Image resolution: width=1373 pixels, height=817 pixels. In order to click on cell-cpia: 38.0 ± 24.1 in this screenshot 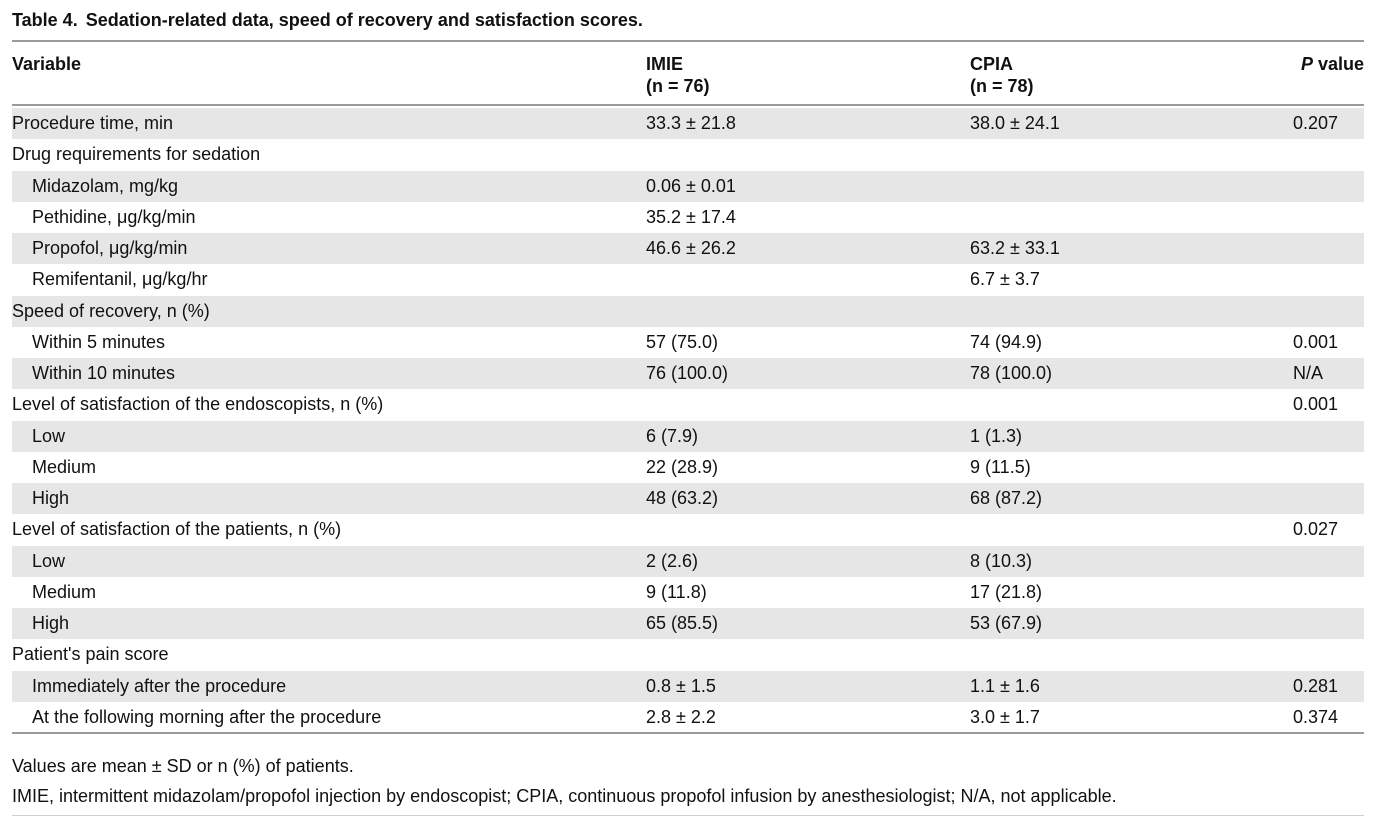, I will do `click(1015, 123)`.